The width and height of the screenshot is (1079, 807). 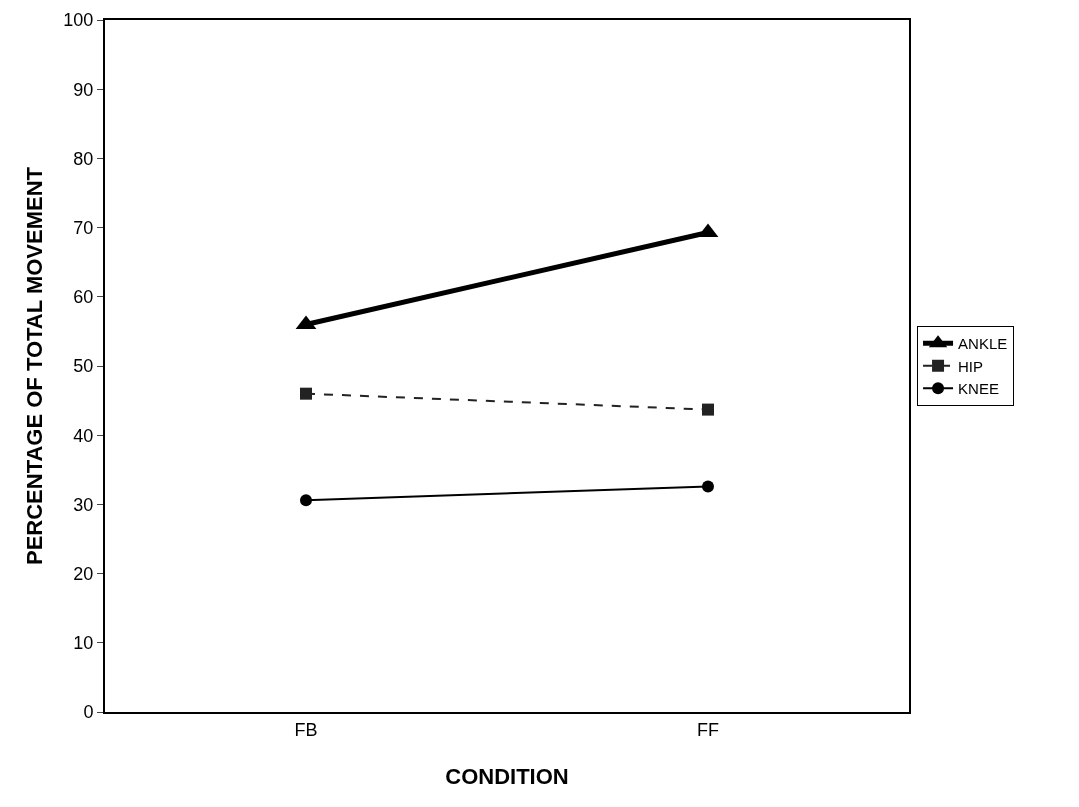 What do you see at coordinates (978, 389) in the screenshot?
I see `legend-label: KNEE` at bounding box center [978, 389].